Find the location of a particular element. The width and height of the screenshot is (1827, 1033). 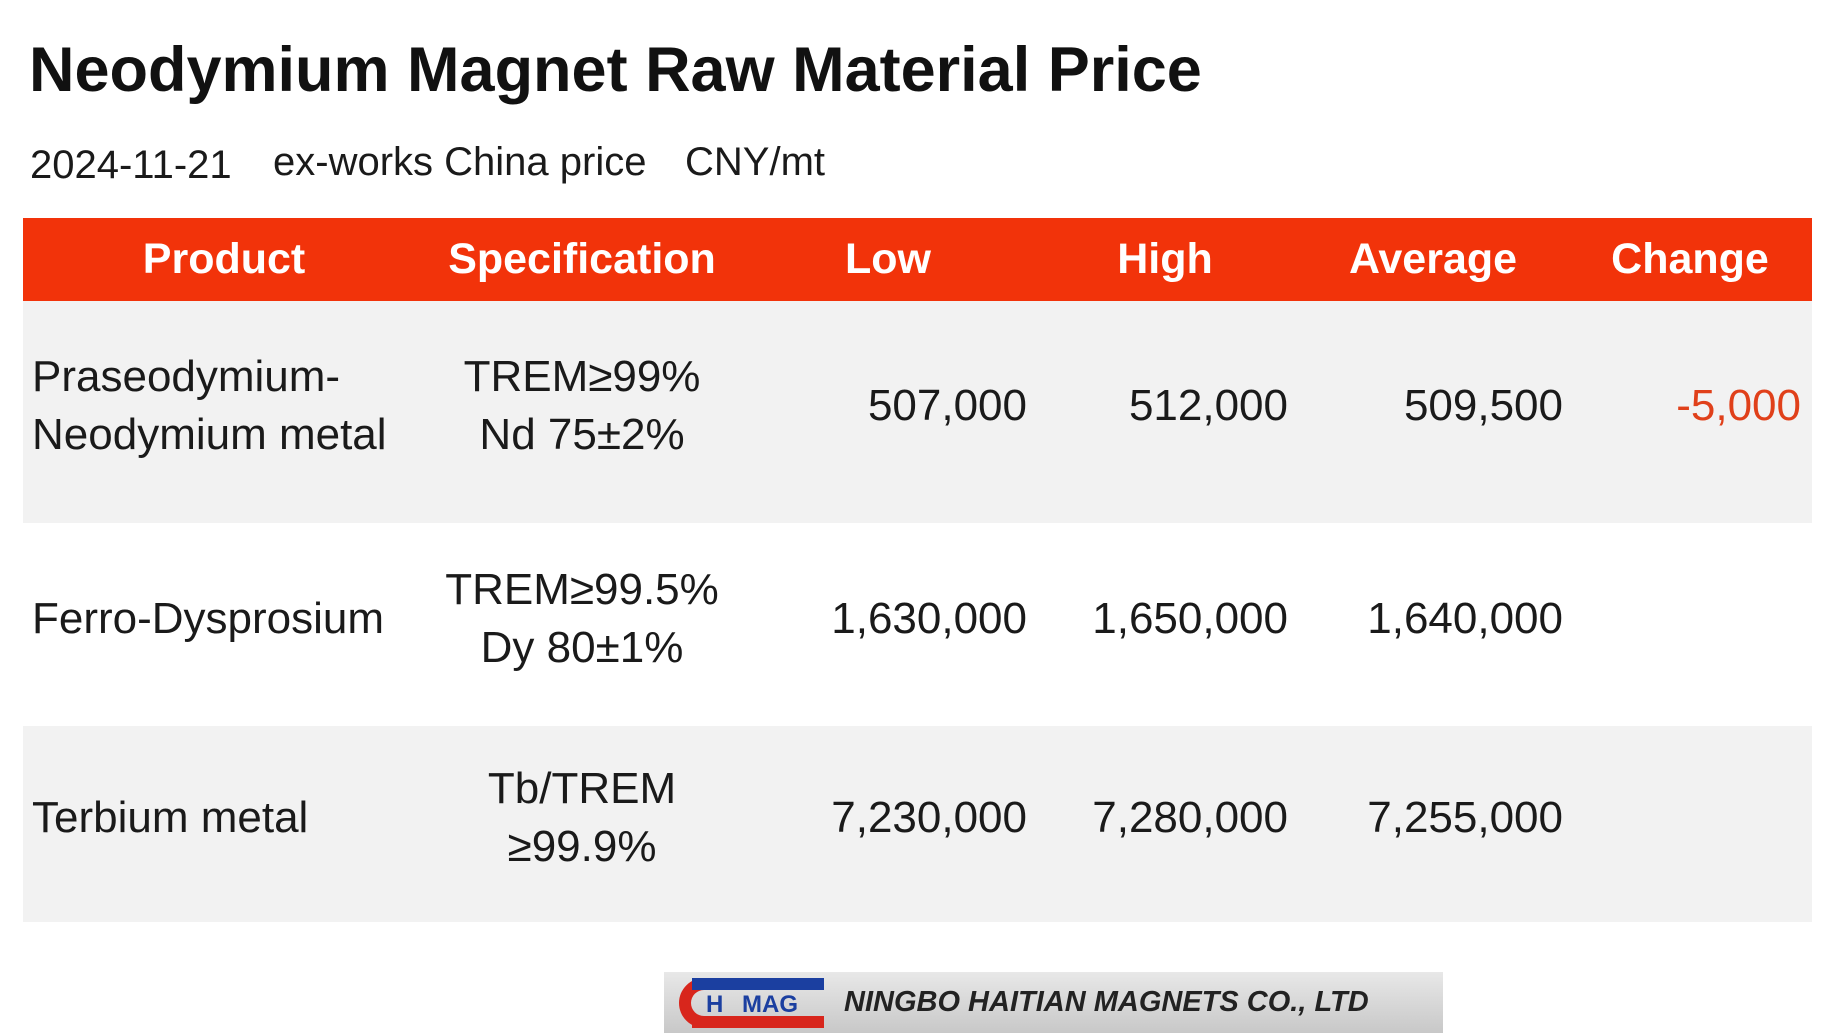

column-header: Low is located at coordinates (888, 259).